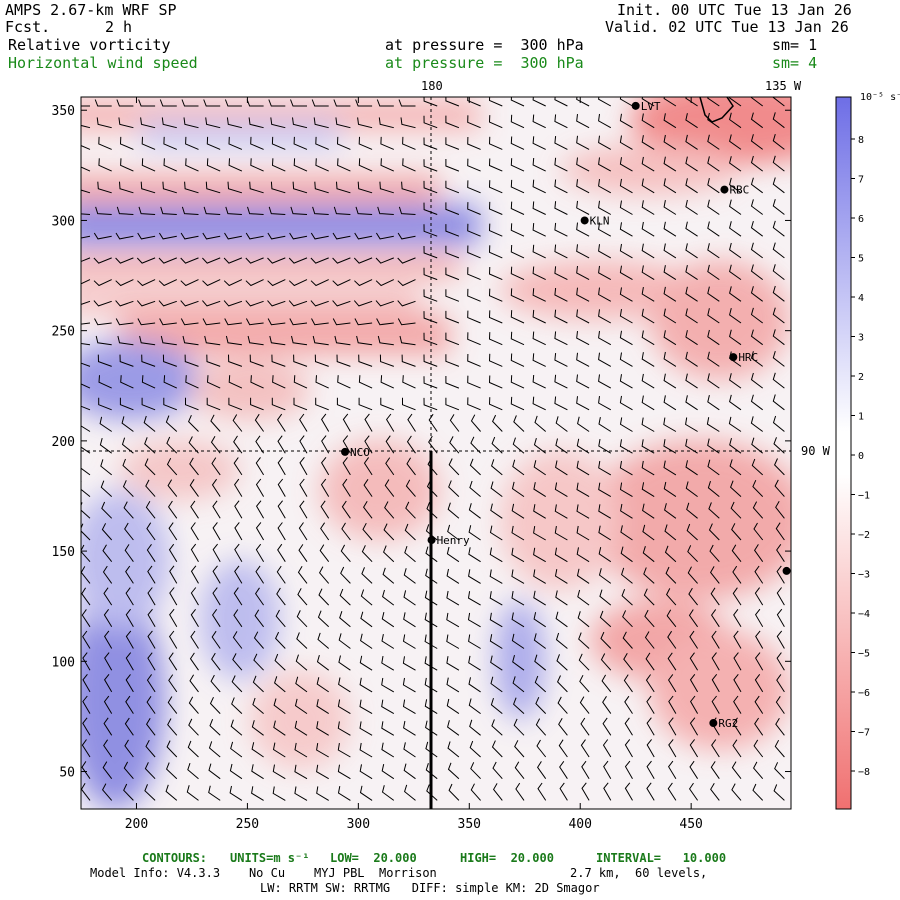  I want to click on field2-level: at pressure = 300 hPa, so click(484, 63).